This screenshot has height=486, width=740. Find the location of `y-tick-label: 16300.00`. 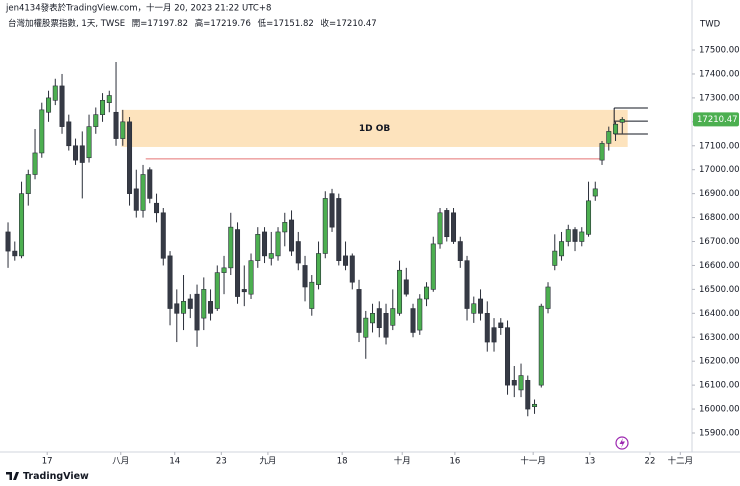

y-tick-label: 16300.00 is located at coordinates (719, 338).